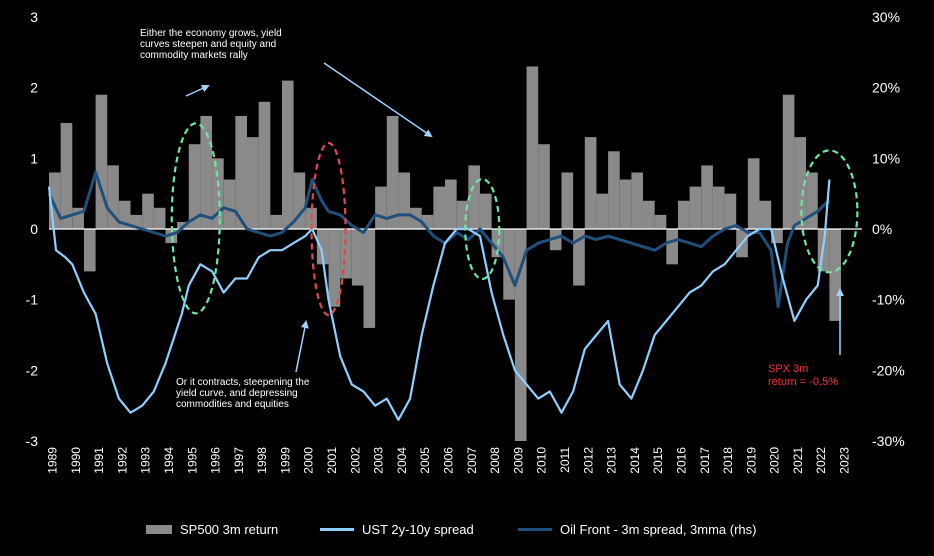 The width and height of the screenshot is (934, 556). Describe the element at coordinates (588, 460) in the screenshot. I see `x-tick-label: 2012` at that location.